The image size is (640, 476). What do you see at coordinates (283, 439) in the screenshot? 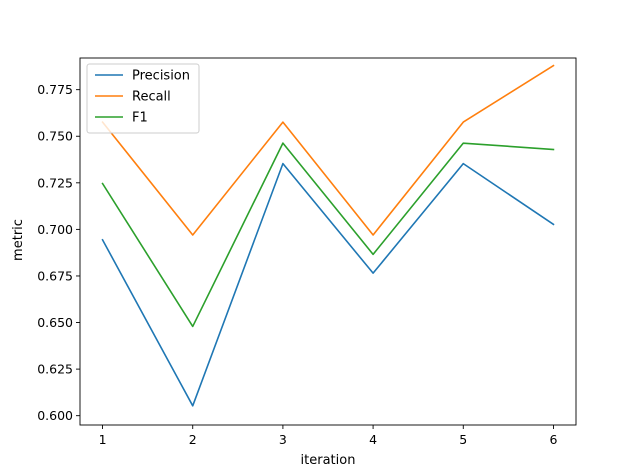
I see `x-tick-label: 3` at bounding box center [283, 439].